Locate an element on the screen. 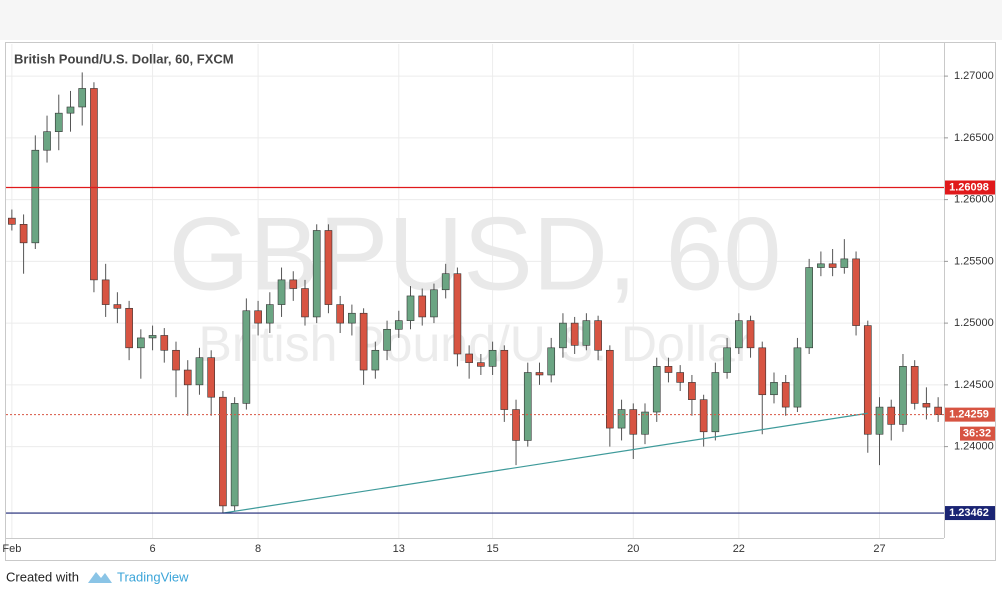 This screenshot has width=1002, height=600. x-tick-label: 8 is located at coordinates (258, 549).